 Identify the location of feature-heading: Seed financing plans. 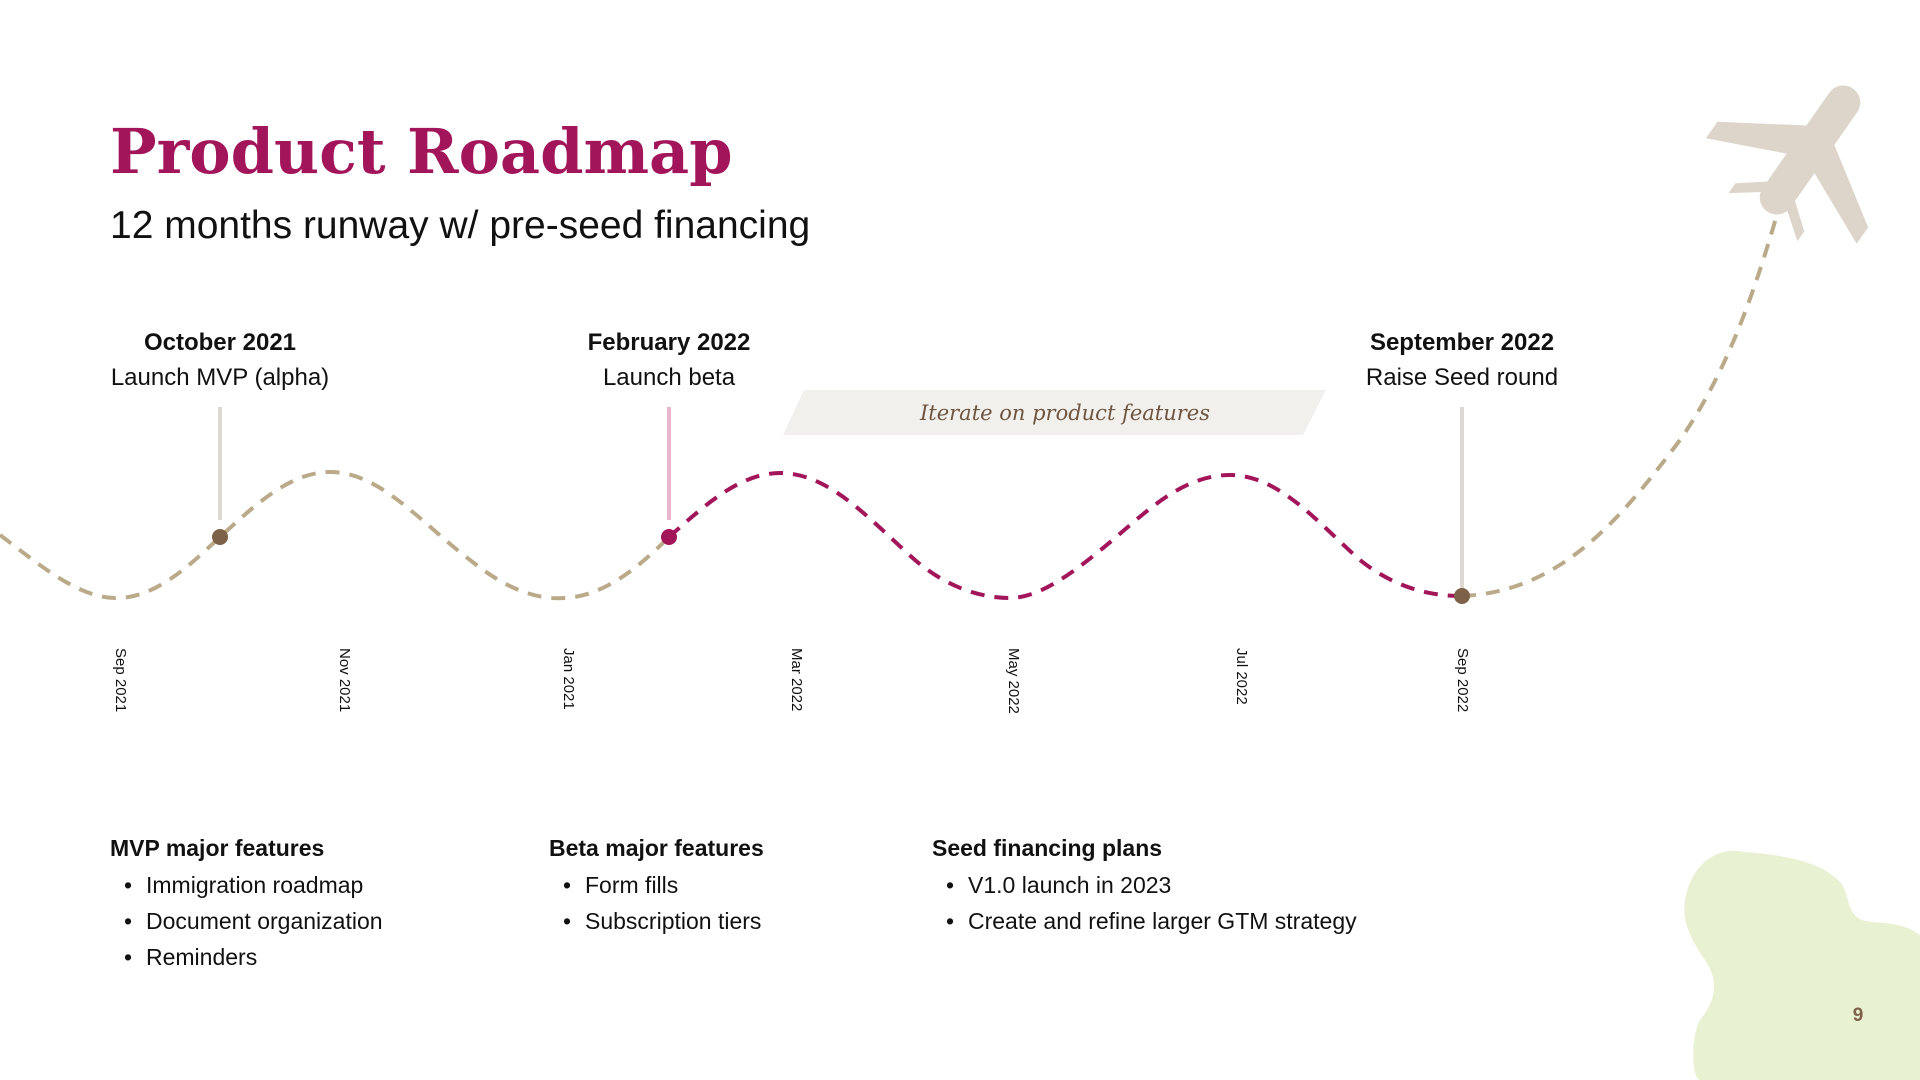
(1047, 848).